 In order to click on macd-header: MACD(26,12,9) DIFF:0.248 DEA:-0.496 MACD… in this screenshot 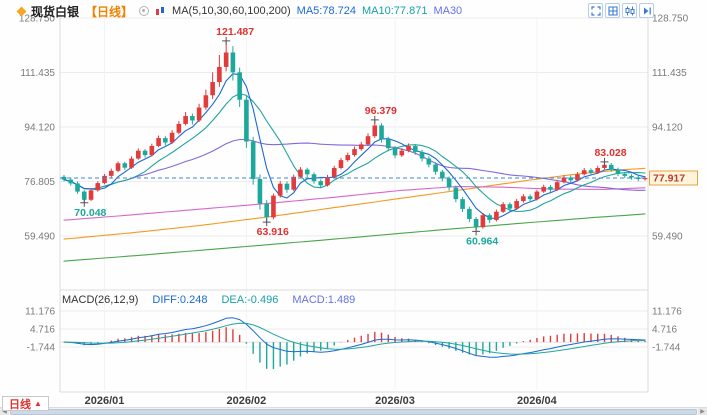, I will do `click(208, 300)`.